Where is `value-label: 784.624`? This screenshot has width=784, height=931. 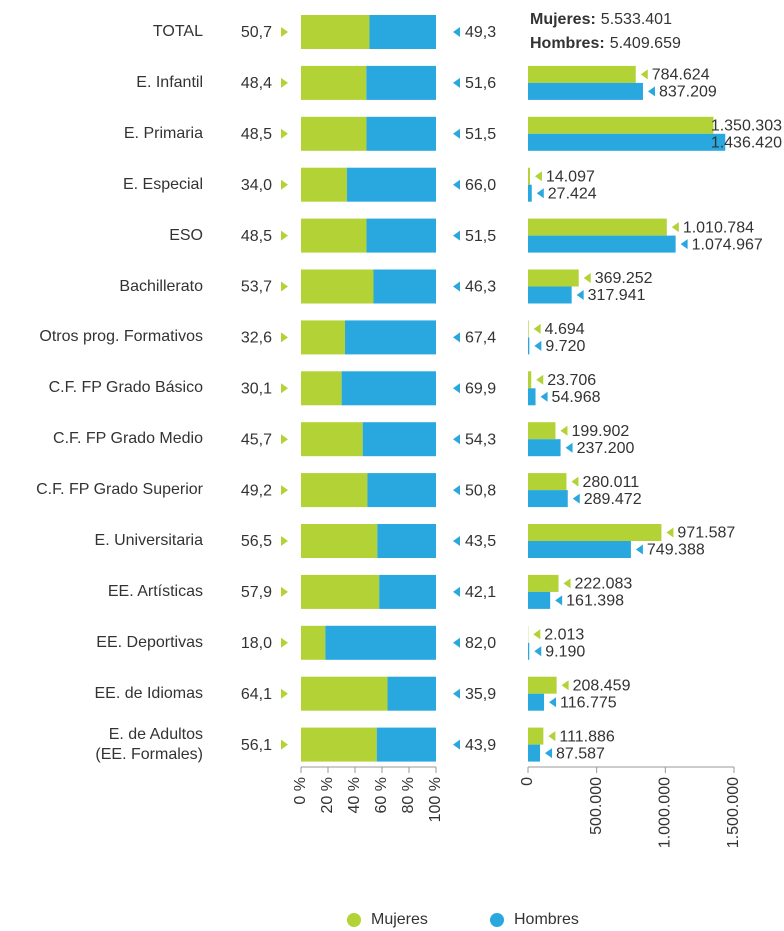
value-label: 784.624 is located at coordinates (681, 75).